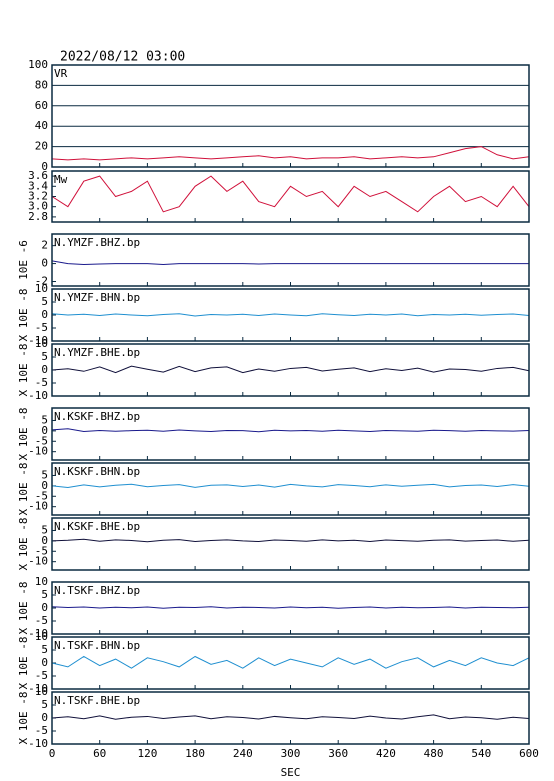 The width and height of the screenshot is (554, 781). I want to click on panel-label: N.TSKF.BHE.bp, so click(97, 700).